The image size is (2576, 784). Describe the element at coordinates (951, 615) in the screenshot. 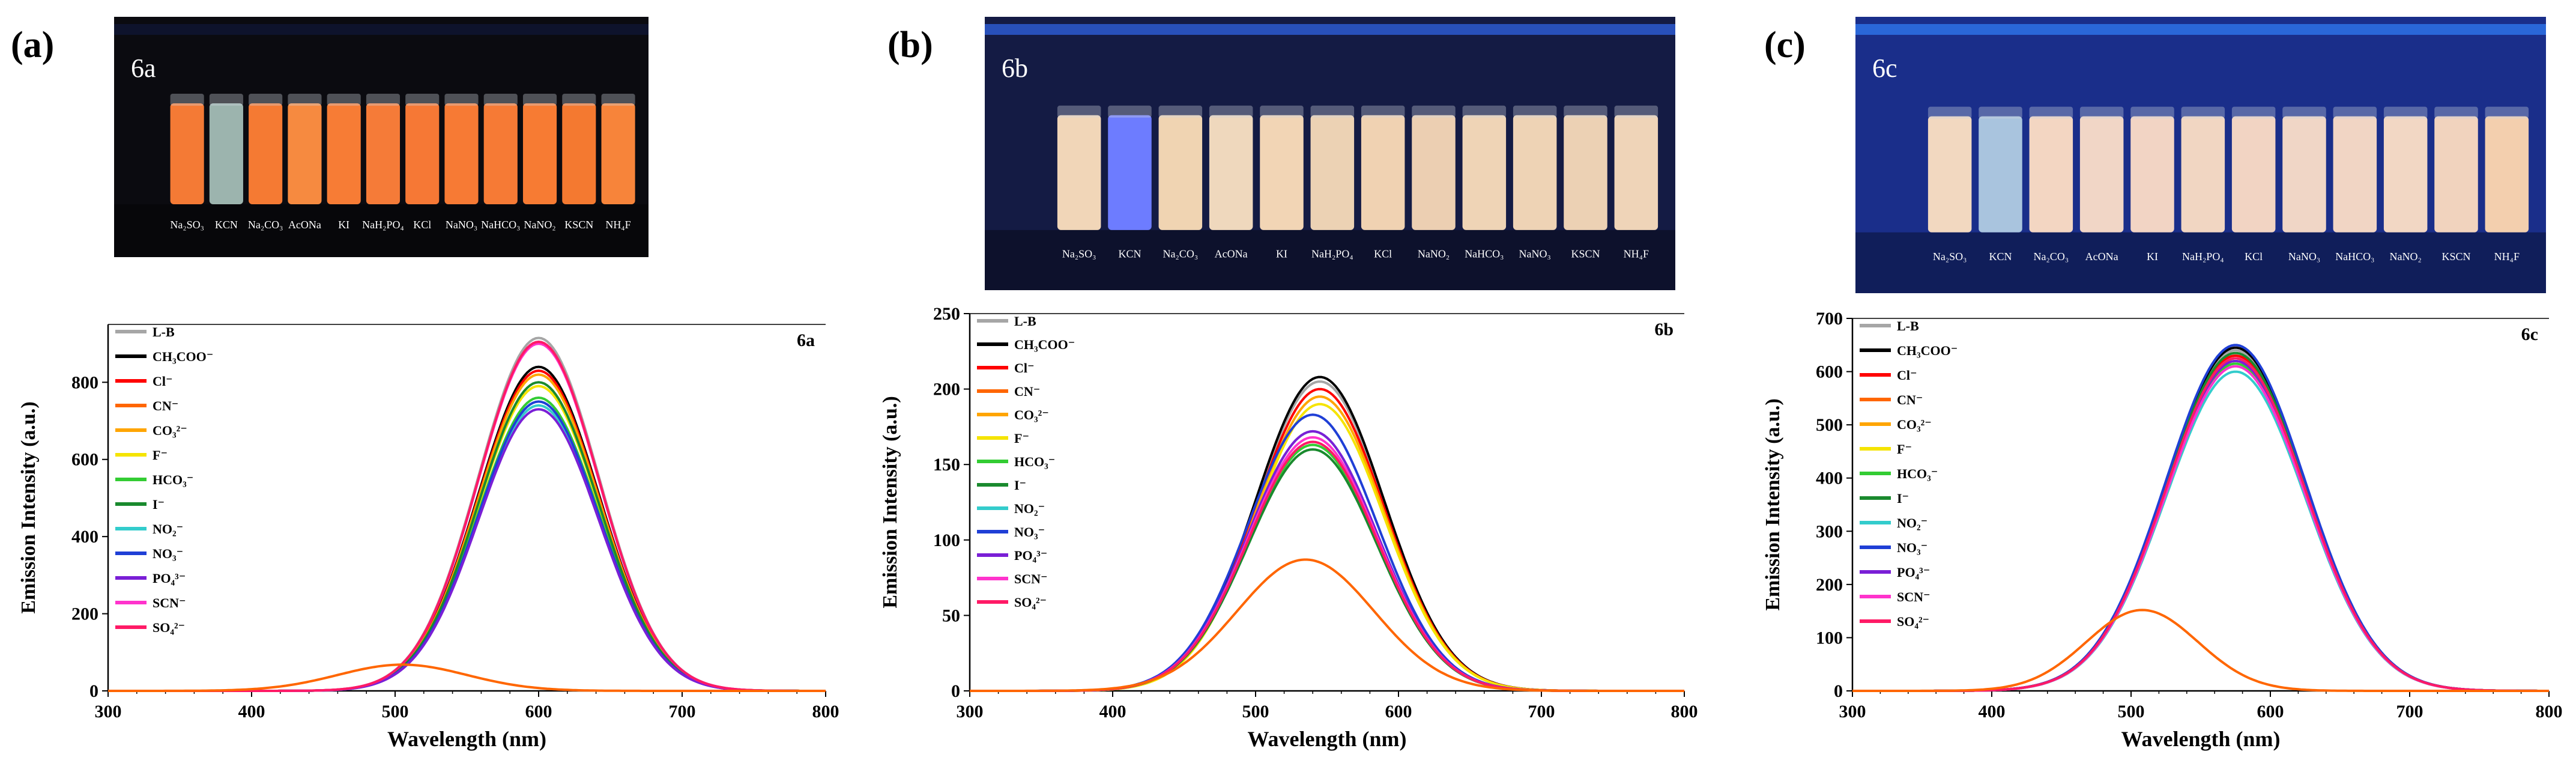

I see `y-tick-label: 50` at that location.